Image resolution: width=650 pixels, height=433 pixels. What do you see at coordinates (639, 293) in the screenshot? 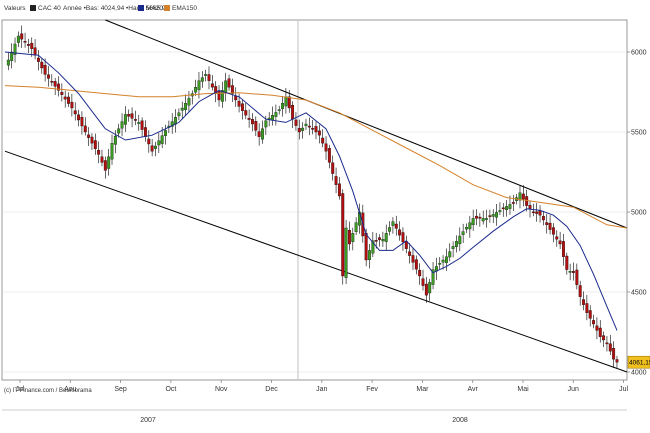
I see `y-tick-label-1: 4500` at bounding box center [639, 293].